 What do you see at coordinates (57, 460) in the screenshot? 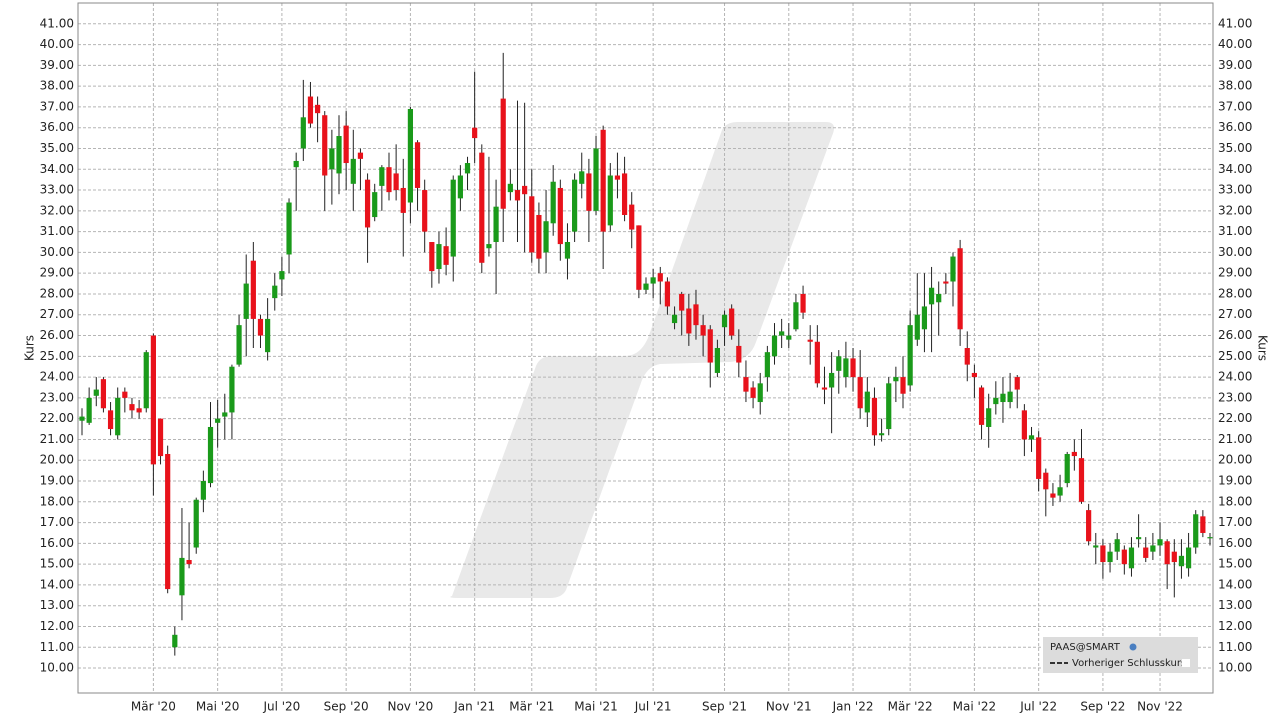
I see `y-tick-label: 20.00` at bounding box center [57, 460].